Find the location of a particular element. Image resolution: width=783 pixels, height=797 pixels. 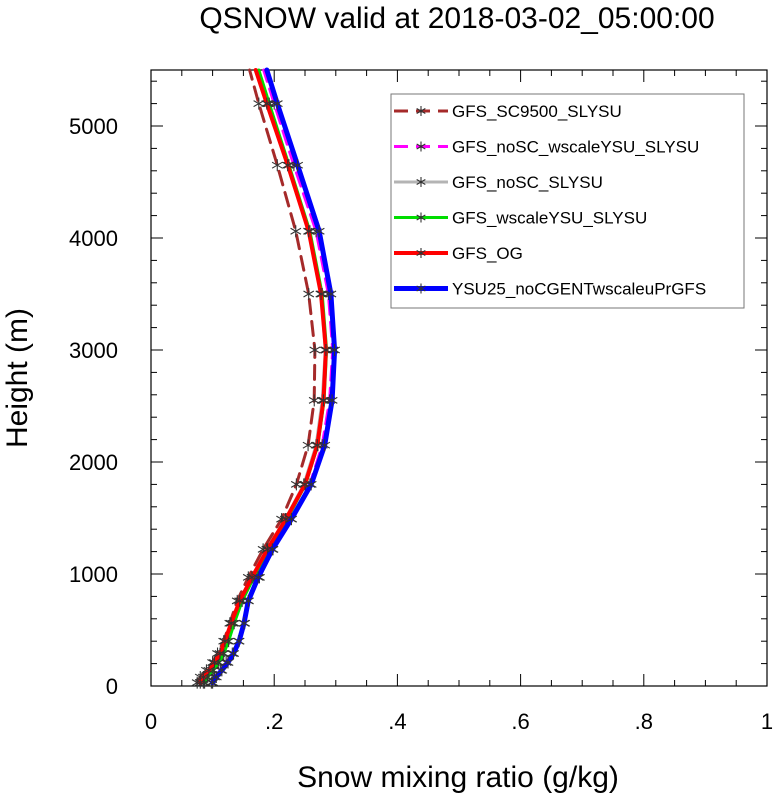

y-axis-label: Height (m) is located at coordinates (17, 378).